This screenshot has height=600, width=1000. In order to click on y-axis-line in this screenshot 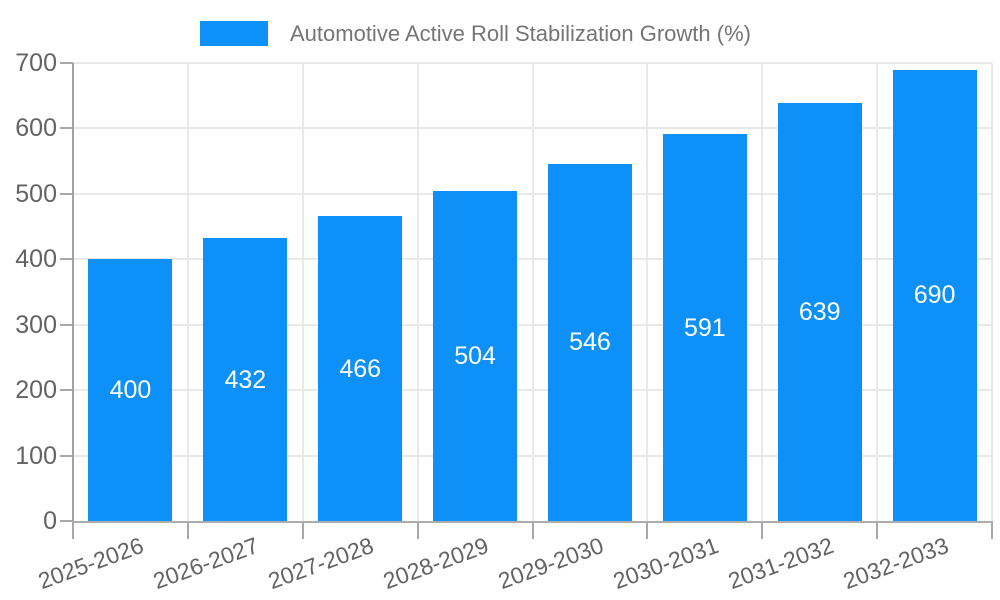, I will do `click(73, 292)`.